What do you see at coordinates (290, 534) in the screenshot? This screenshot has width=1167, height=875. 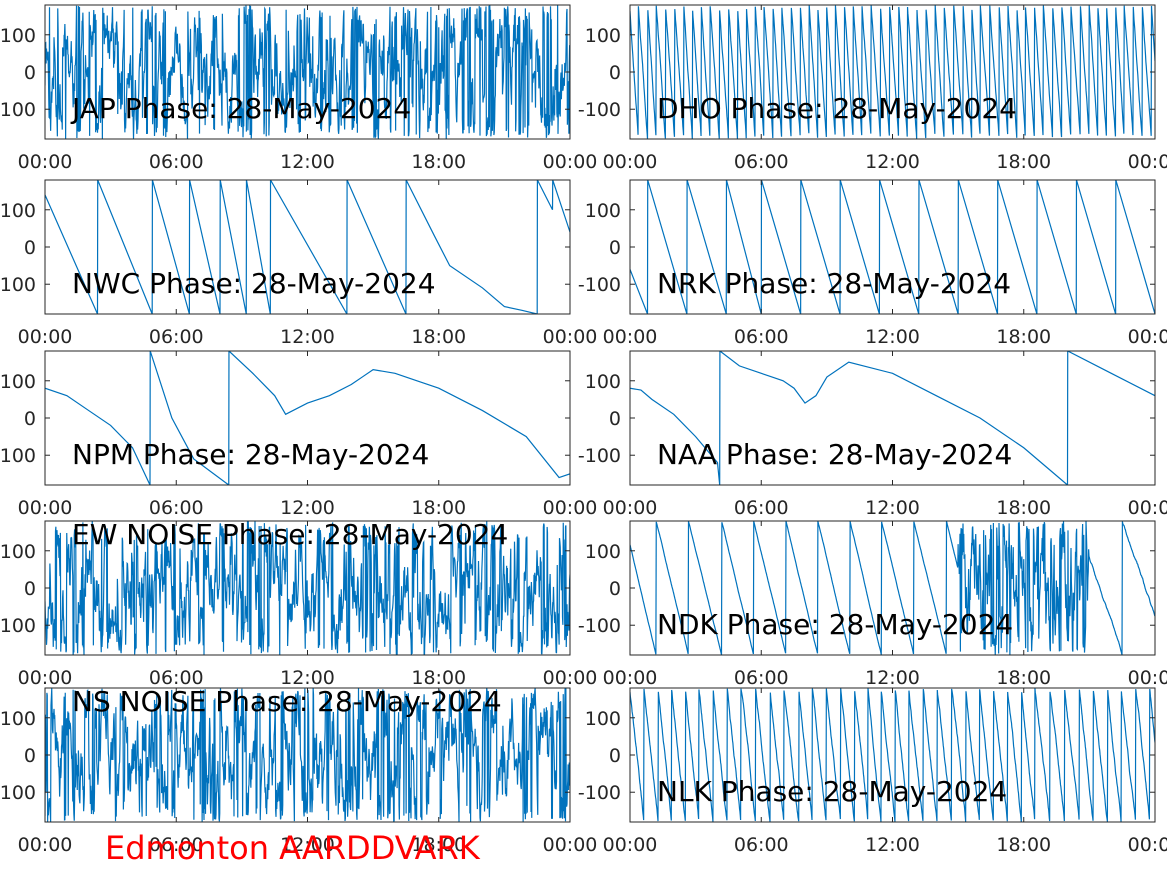 I see `panel-title: EW NOISE Phase: 28-May-2024` at bounding box center [290, 534].